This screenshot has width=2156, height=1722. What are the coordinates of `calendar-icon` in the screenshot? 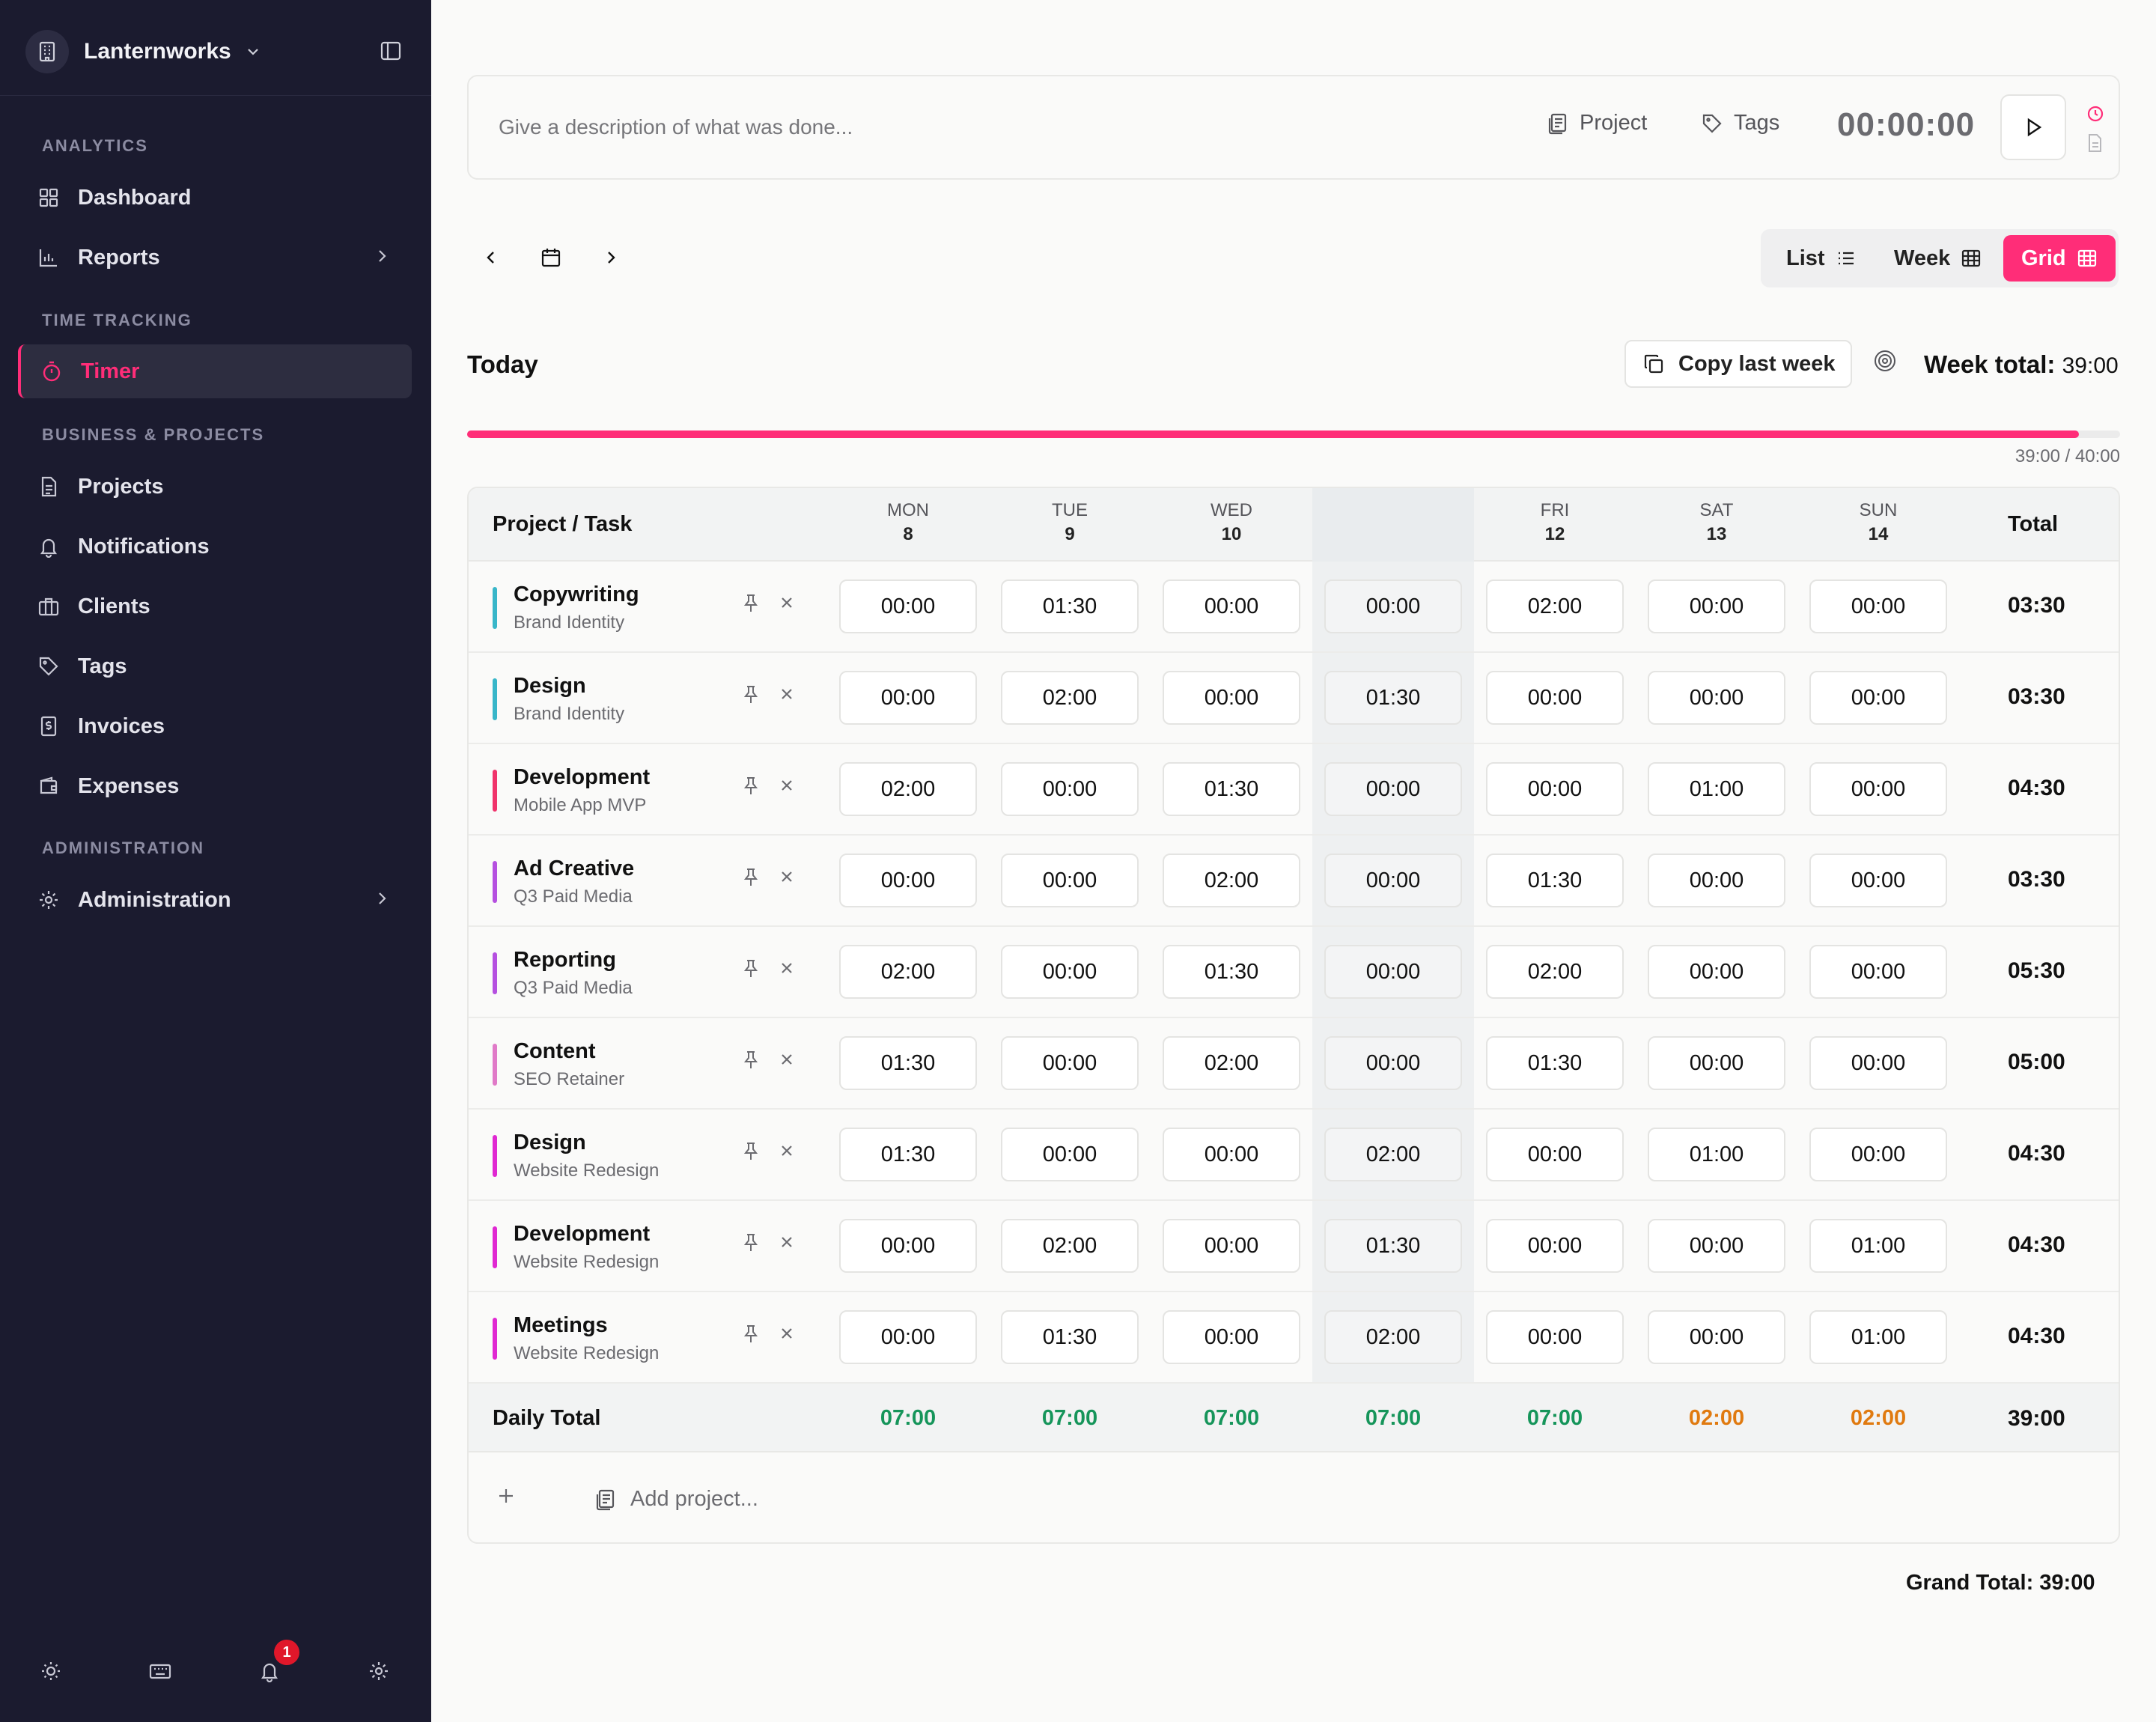 It's located at (551, 257).